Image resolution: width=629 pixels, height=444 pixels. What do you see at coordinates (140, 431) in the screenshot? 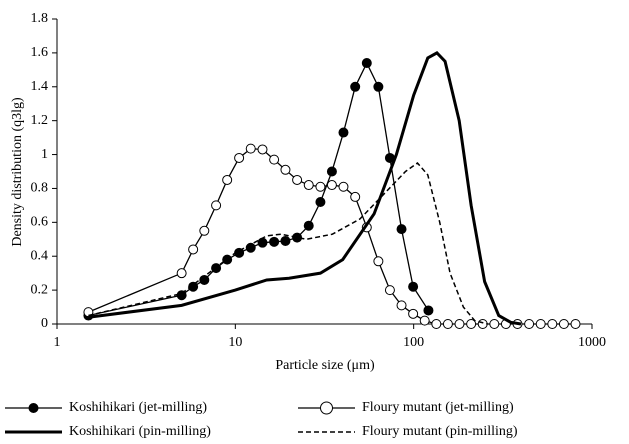
I see `legend-label: Koshihikari (pin-milling)` at bounding box center [140, 431].